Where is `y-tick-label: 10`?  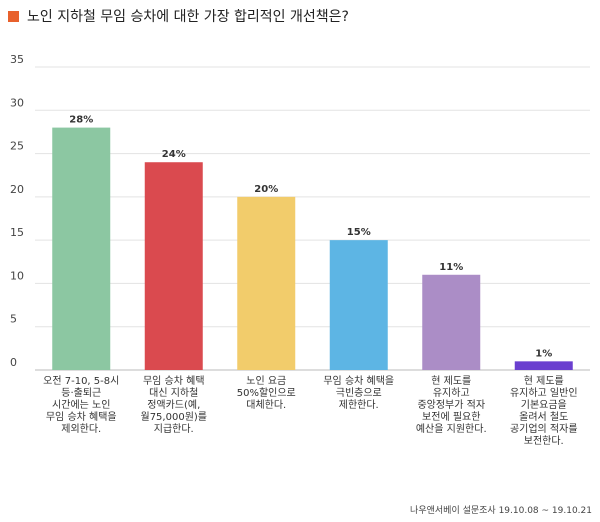 y-tick-label: 10 is located at coordinates (17, 275).